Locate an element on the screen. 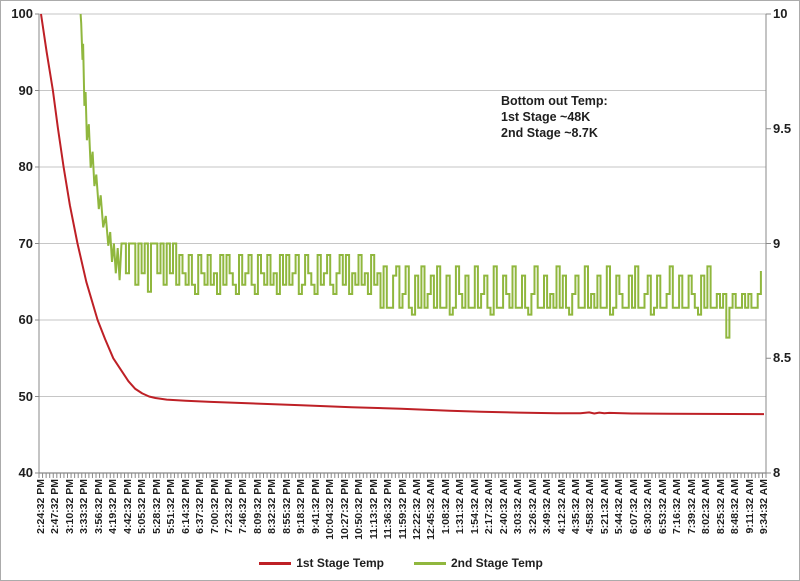 This screenshot has width=800, height=581. x-tick-label: 3:26:32 AM is located at coordinates (532, 507).